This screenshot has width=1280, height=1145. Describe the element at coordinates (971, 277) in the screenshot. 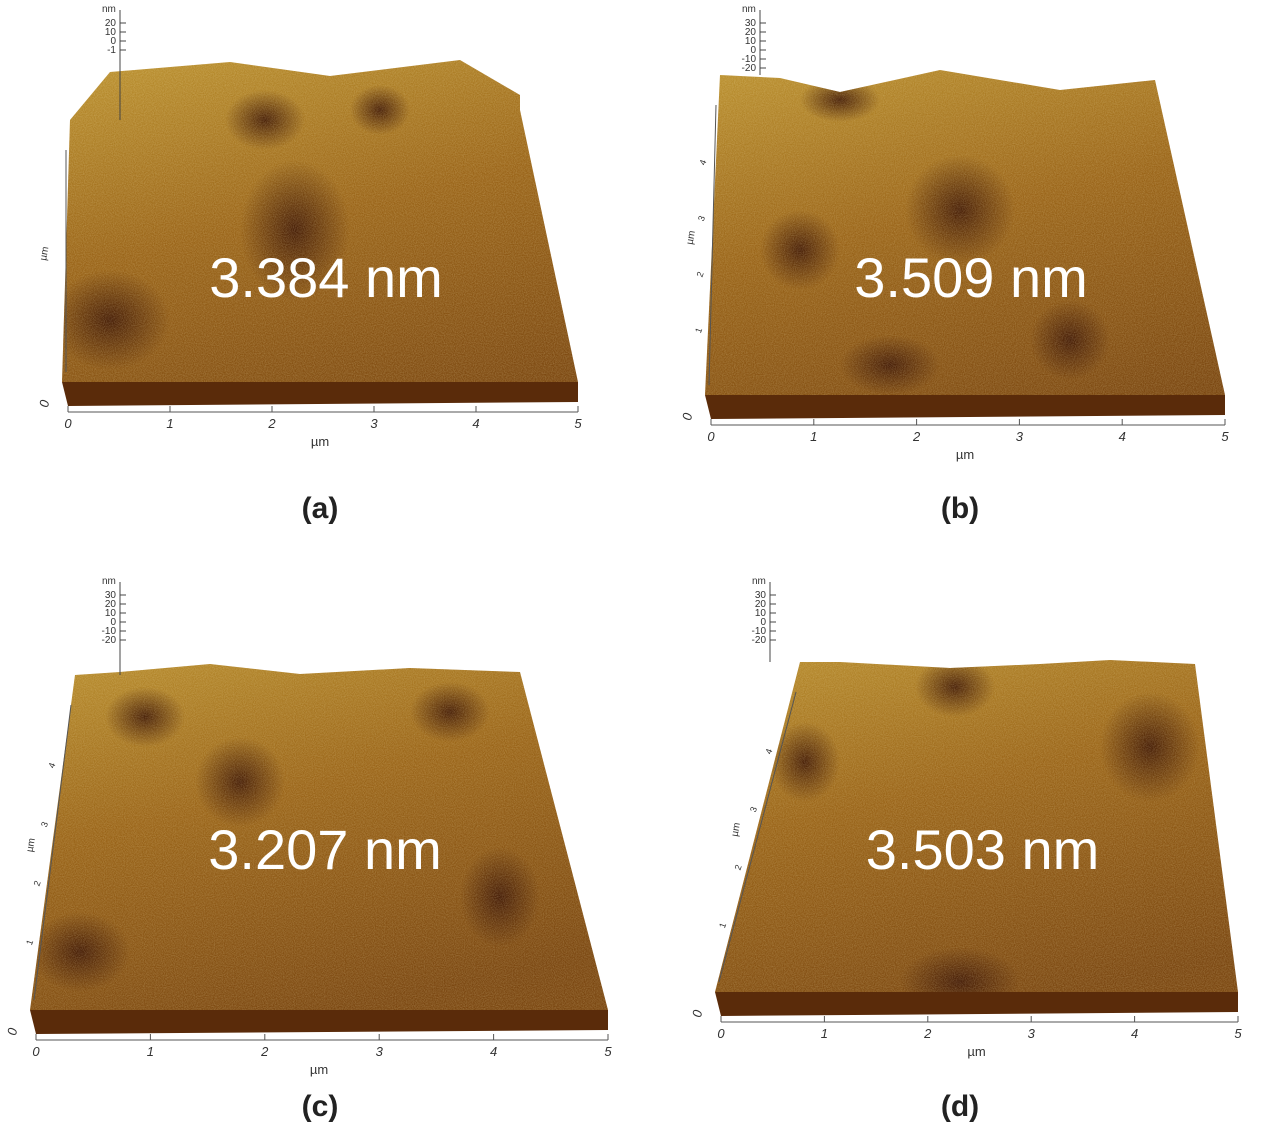

I see `roughness-value: 3.509 nm` at that location.